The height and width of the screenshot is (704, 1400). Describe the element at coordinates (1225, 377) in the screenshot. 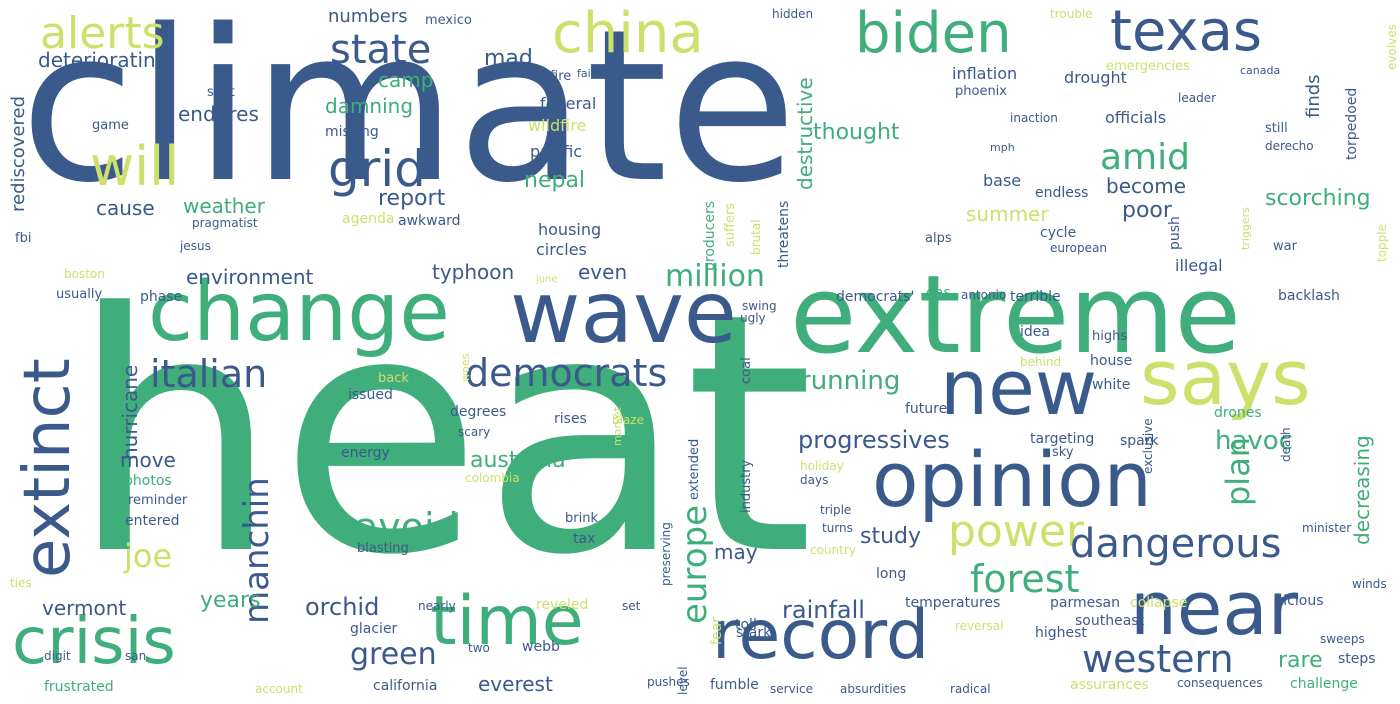

I see `word-says: says` at that location.